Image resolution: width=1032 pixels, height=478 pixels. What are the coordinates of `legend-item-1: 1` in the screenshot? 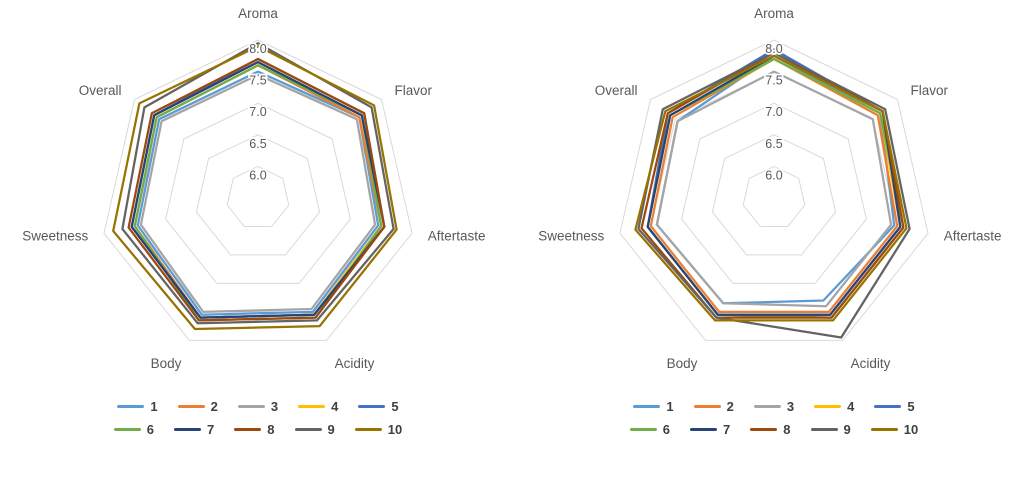 It's located at (137, 406).